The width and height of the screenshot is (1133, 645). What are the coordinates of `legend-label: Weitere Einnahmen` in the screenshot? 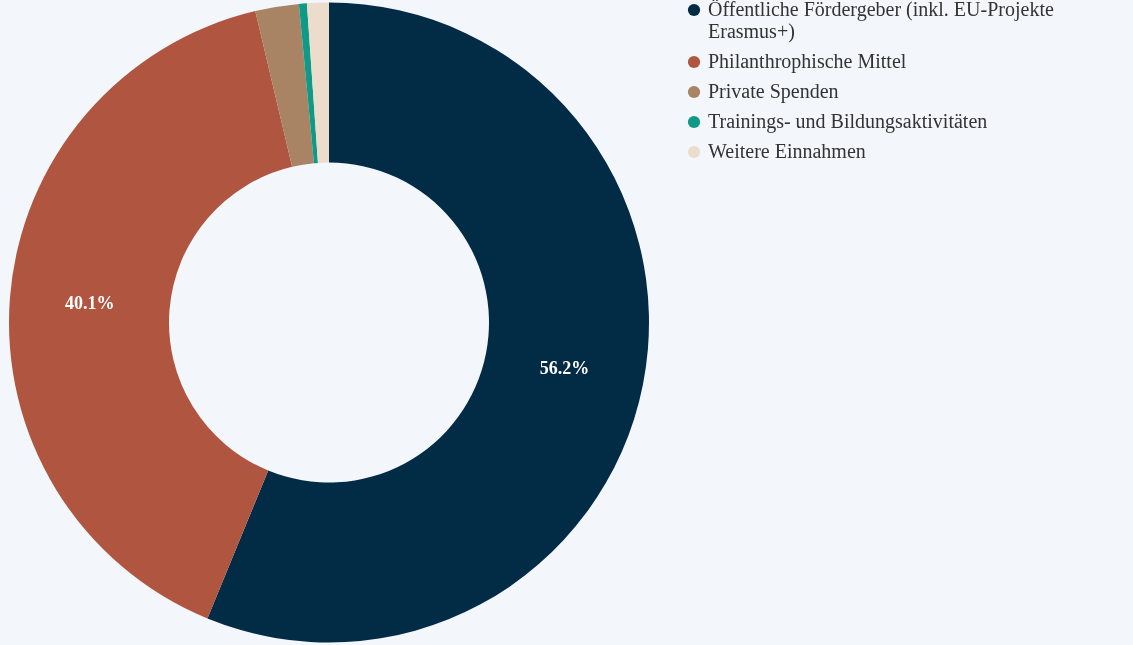 It's located at (787, 151).